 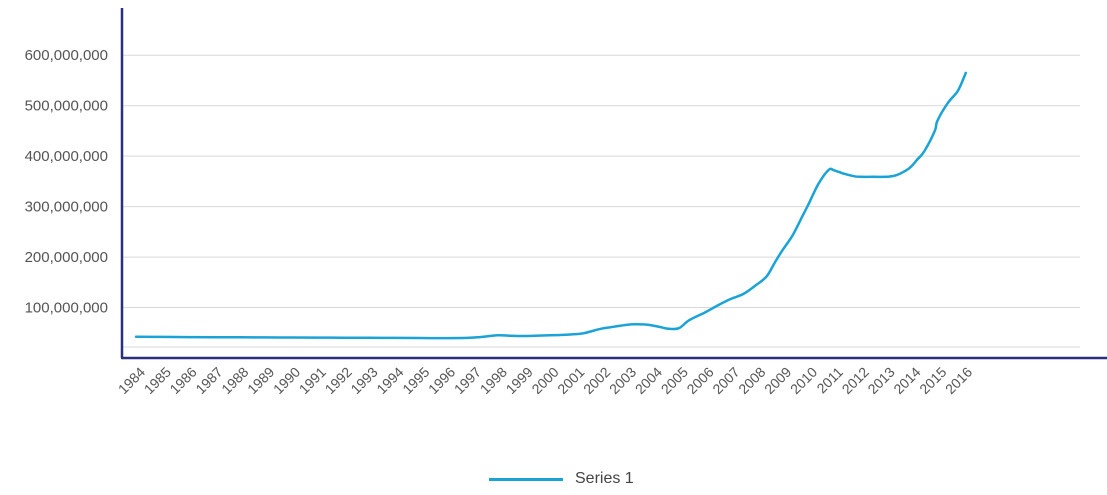 I want to click on x-tick-label: 2015, so click(x=932, y=380).